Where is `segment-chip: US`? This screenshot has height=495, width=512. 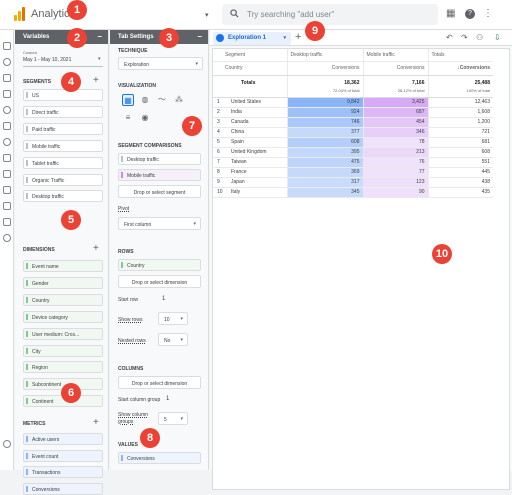 segment-chip: US is located at coordinates (63, 95).